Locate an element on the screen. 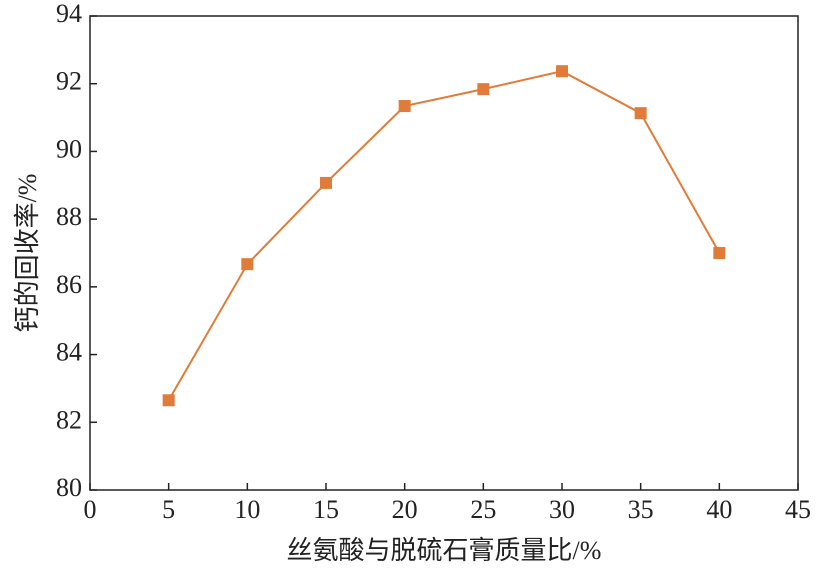  x-tick-label: 20 is located at coordinates (405, 509).